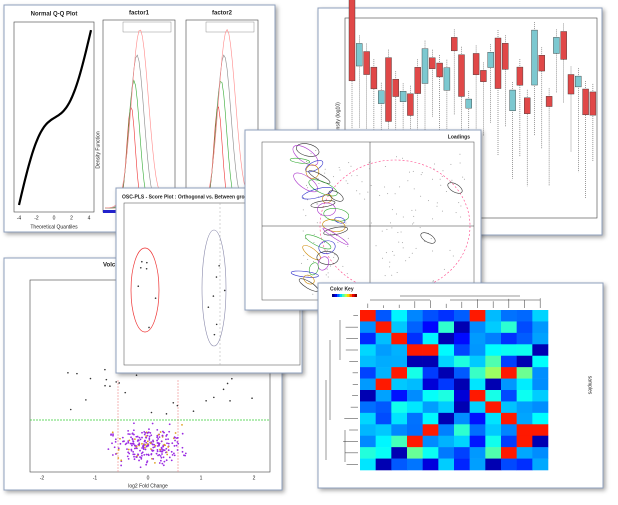 This screenshot has height=505, width=618. What do you see at coordinates (145, 290) in the screenshot?
I see `group-ellipse` at bounding box center [145, 290].